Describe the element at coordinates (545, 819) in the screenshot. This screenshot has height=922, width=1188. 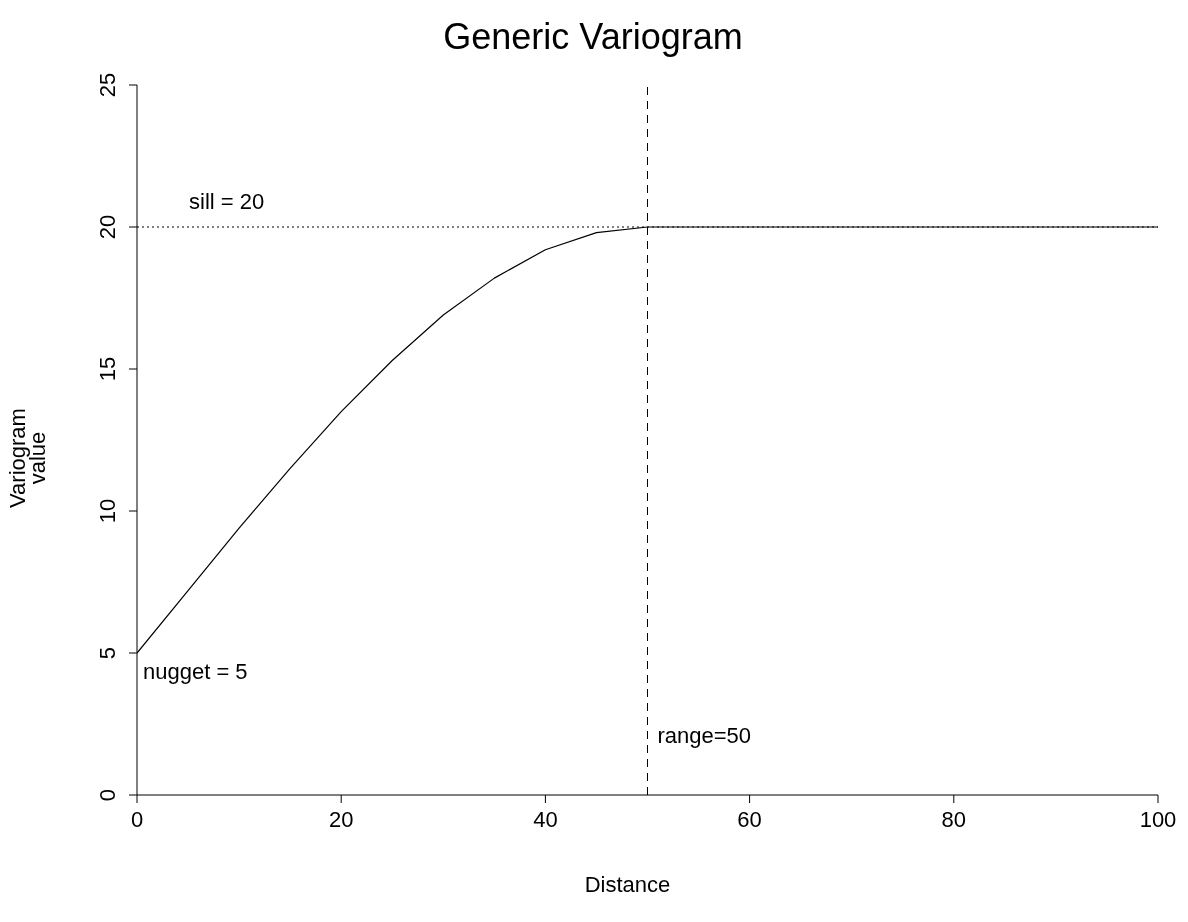
I see `x-tick-label: 40` at that location.